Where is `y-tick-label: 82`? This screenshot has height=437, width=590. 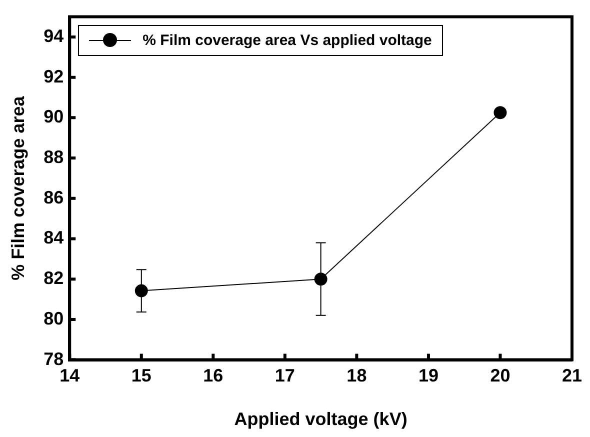
y-tick-label: 82 is located at coordinates (54, 278).